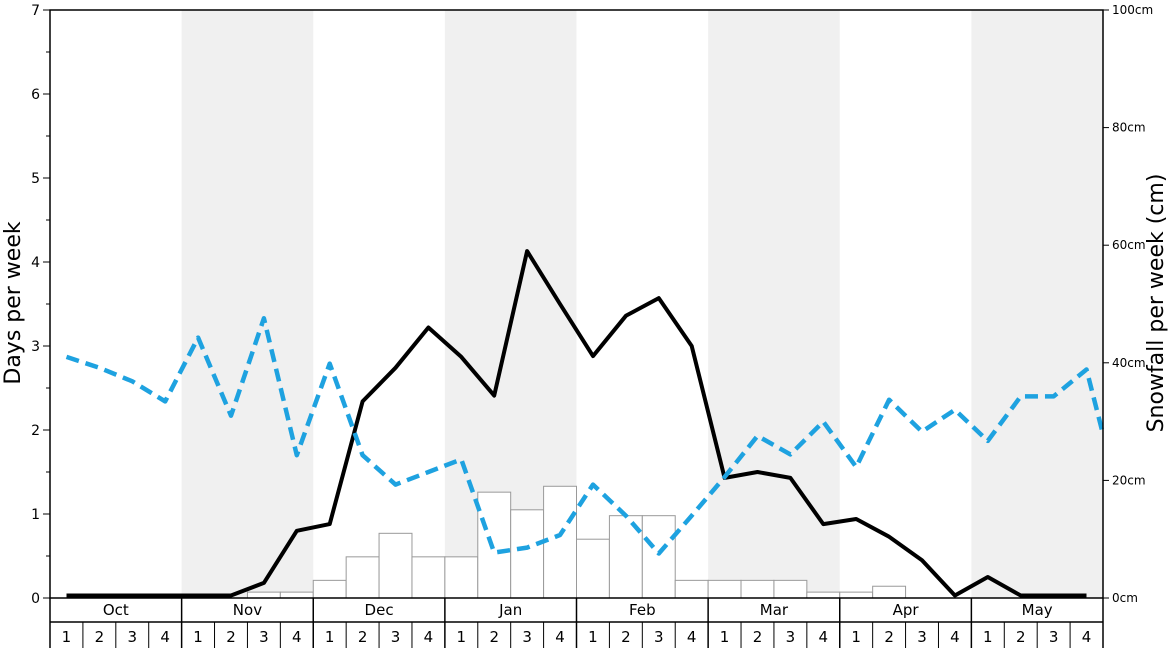  Describe the element at coordinates (35, 179) in the screenshot. I see `left-tick-label: 5` at that location.